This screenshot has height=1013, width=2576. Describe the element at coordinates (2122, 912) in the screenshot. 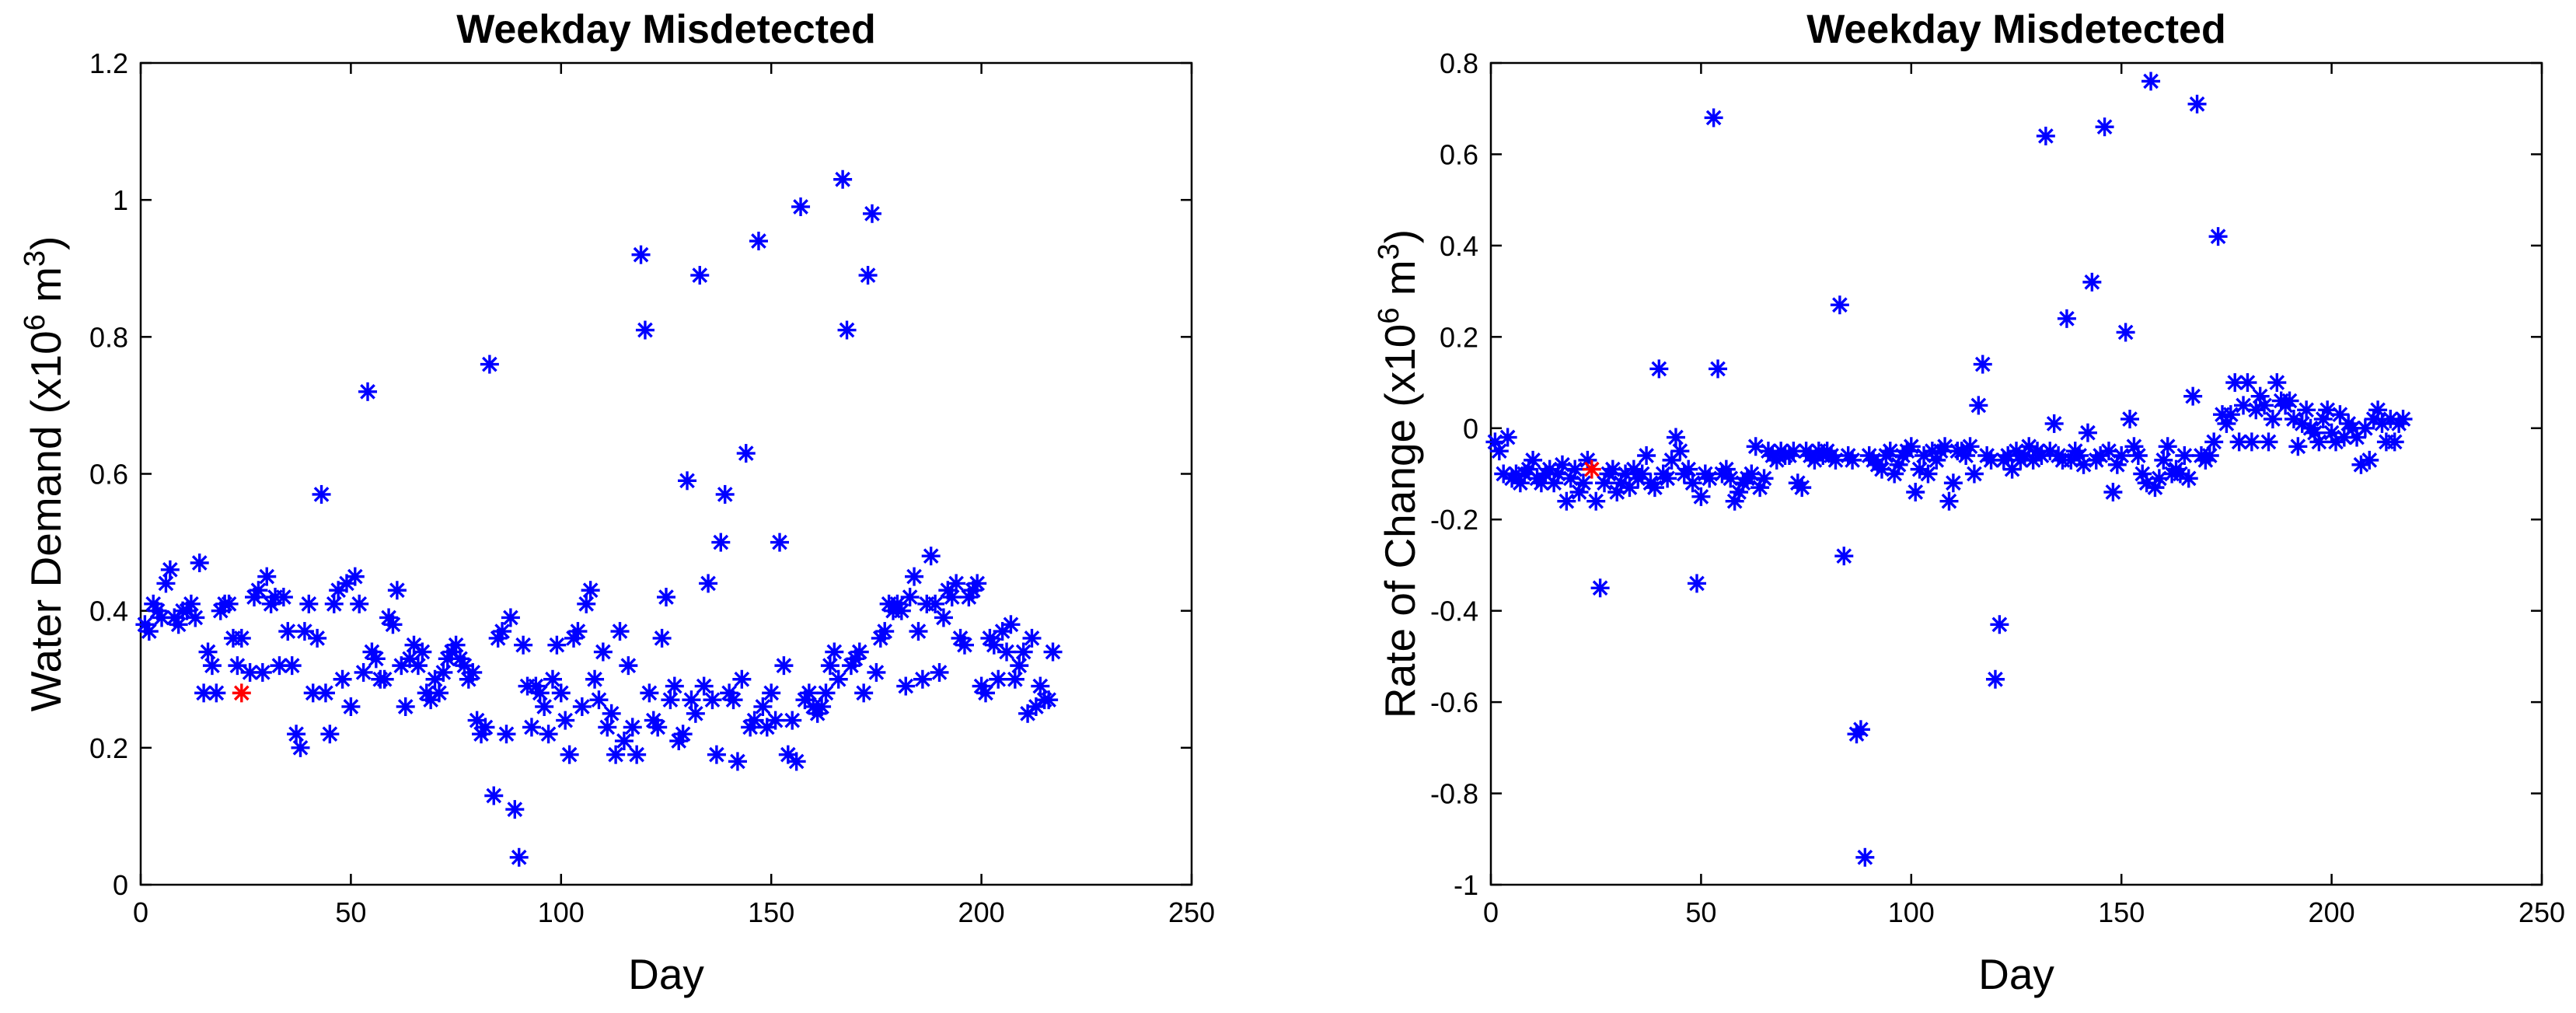

I see `x-tick-label: 150` at that location.